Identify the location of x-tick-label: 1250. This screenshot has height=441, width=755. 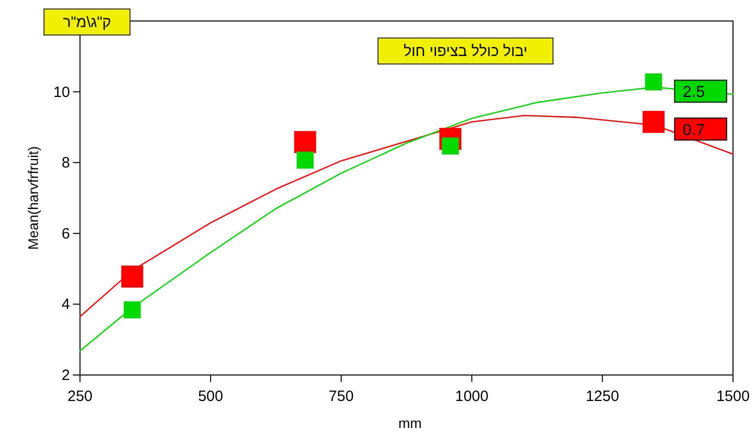
(603, 396).